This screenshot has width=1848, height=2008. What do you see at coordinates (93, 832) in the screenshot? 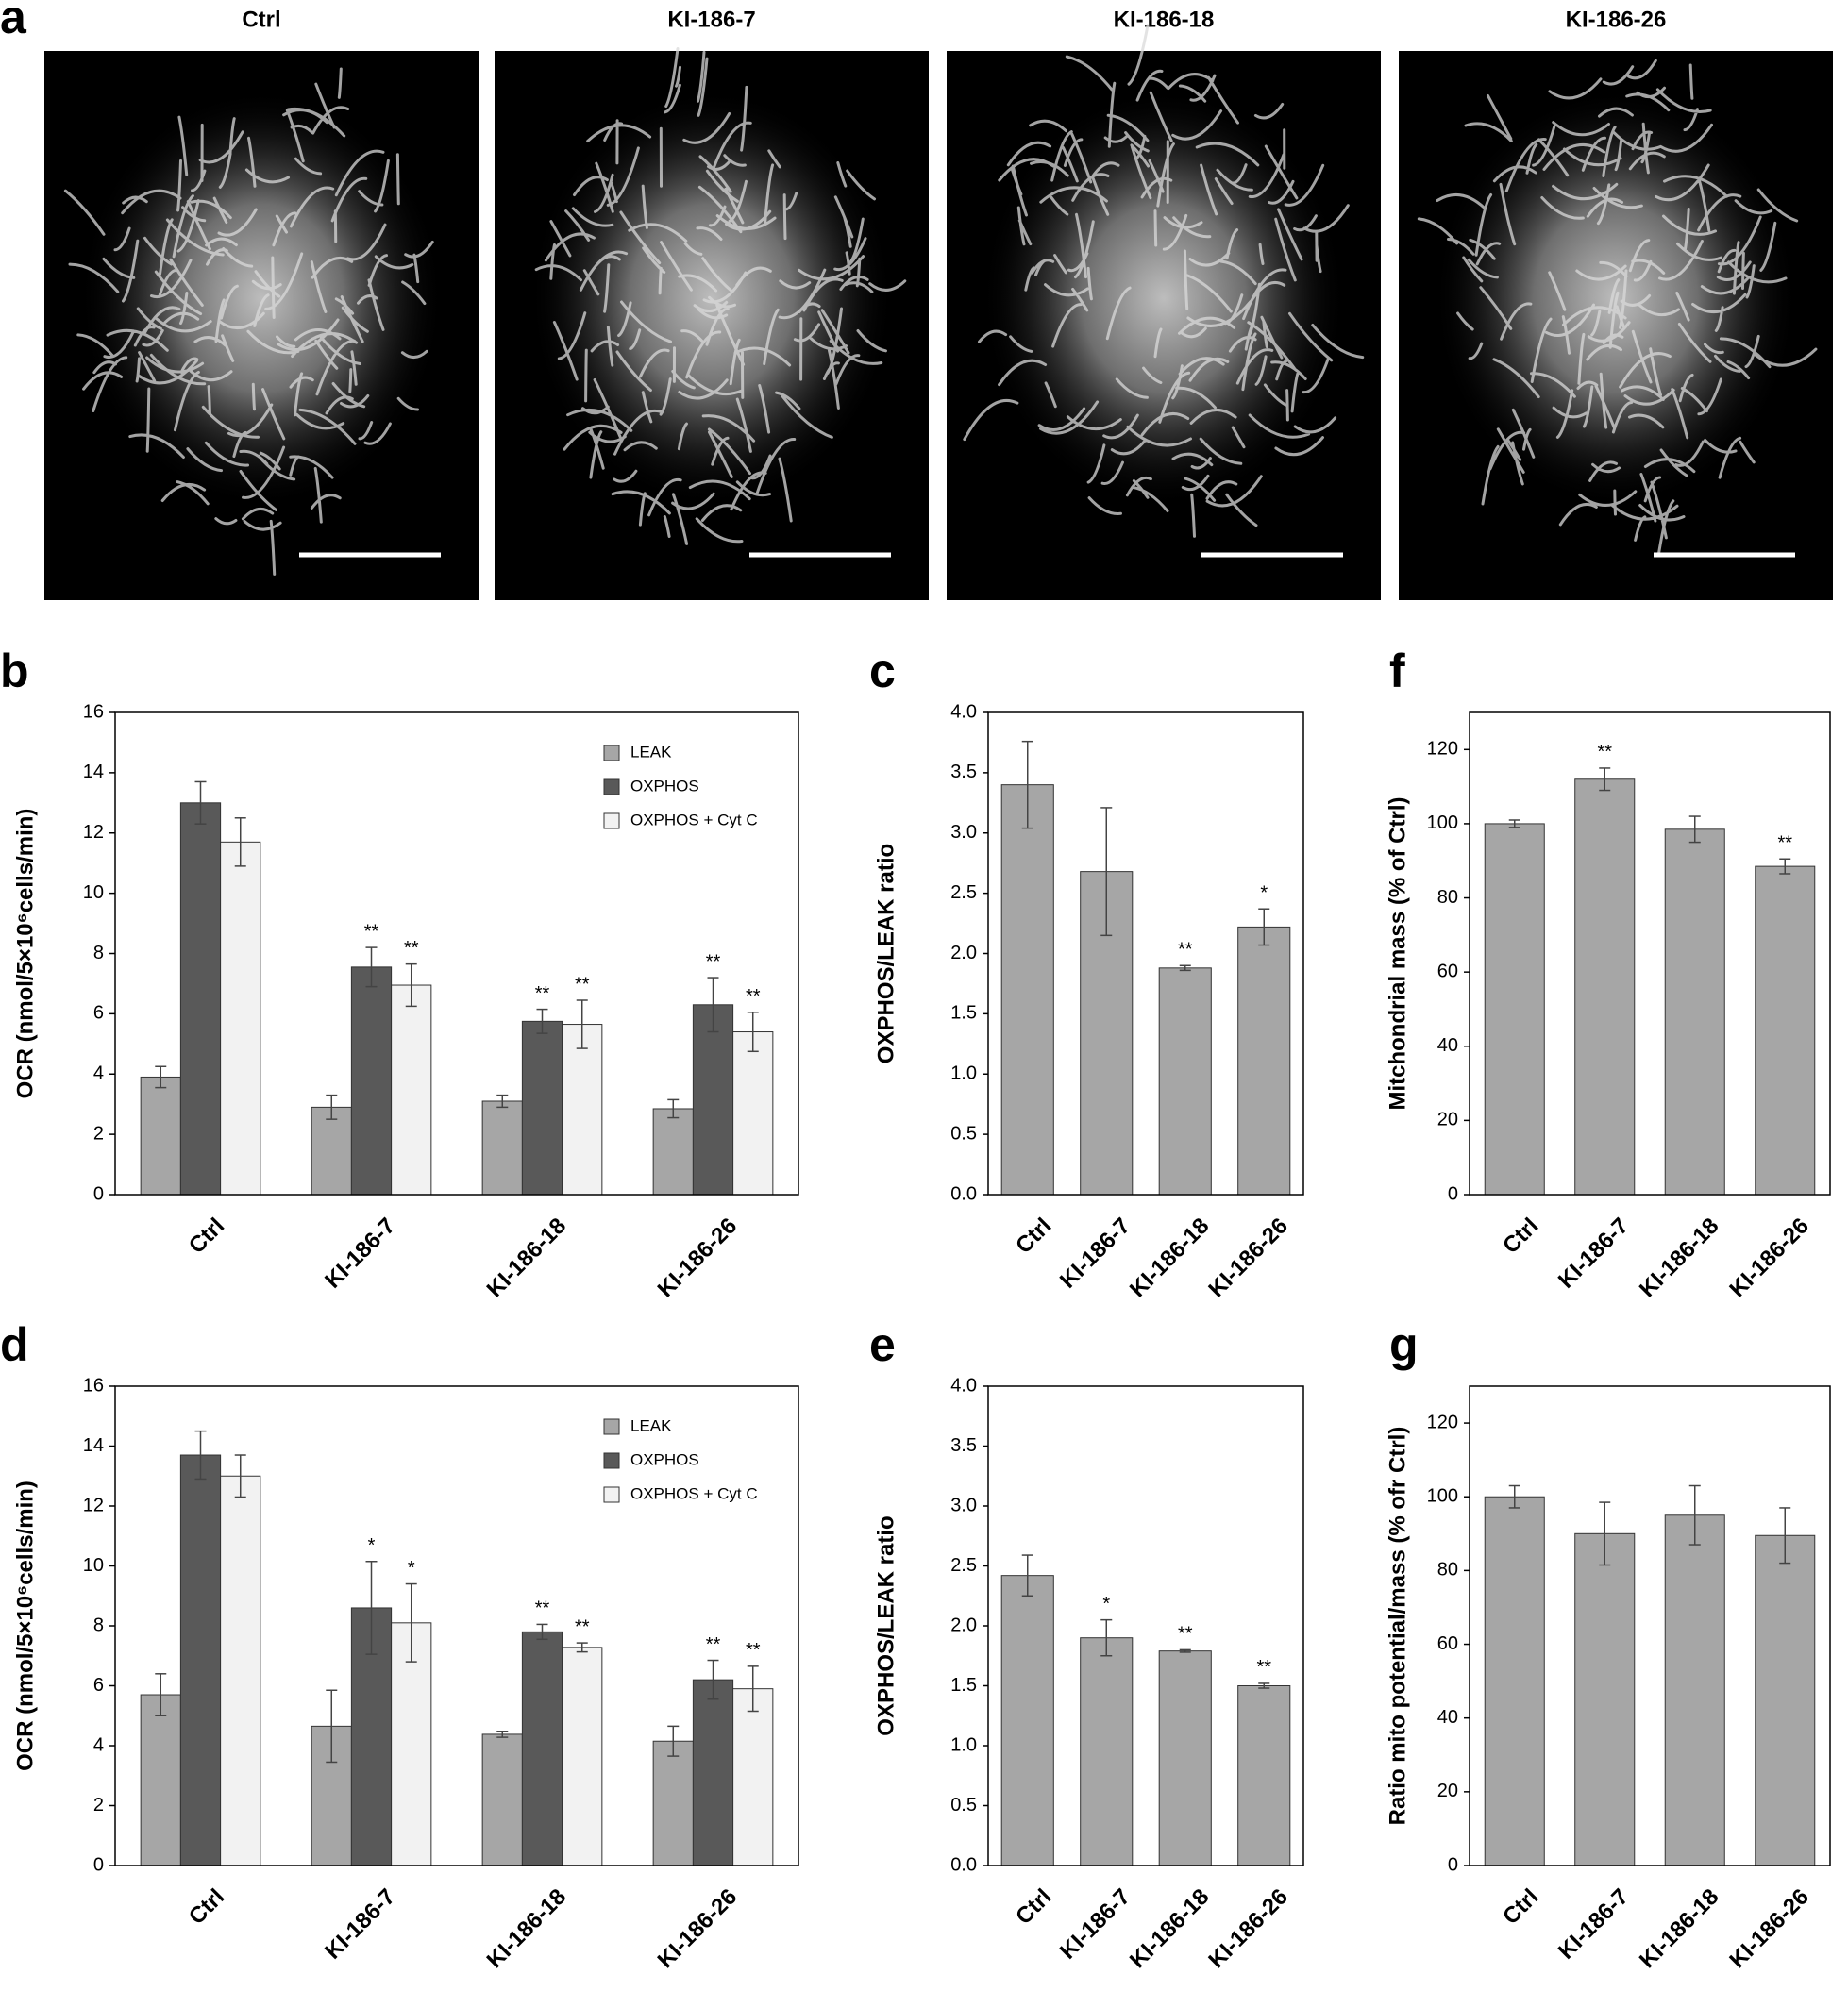
I see `y-tick-label: 12` at bounding box center [93, 832].